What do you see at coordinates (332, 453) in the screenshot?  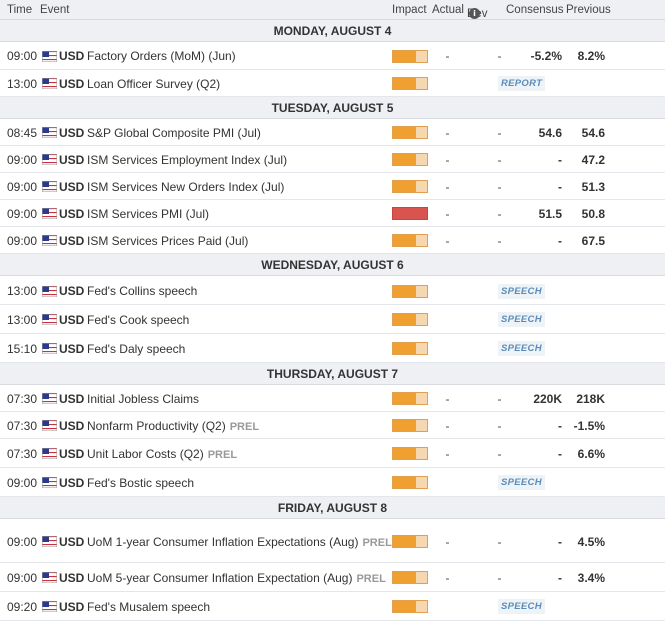 I see `table-row: 07:30 USD Unit Labor Costs (Q2) PREL - - - 6.6%` at bounding box center [332, 453].